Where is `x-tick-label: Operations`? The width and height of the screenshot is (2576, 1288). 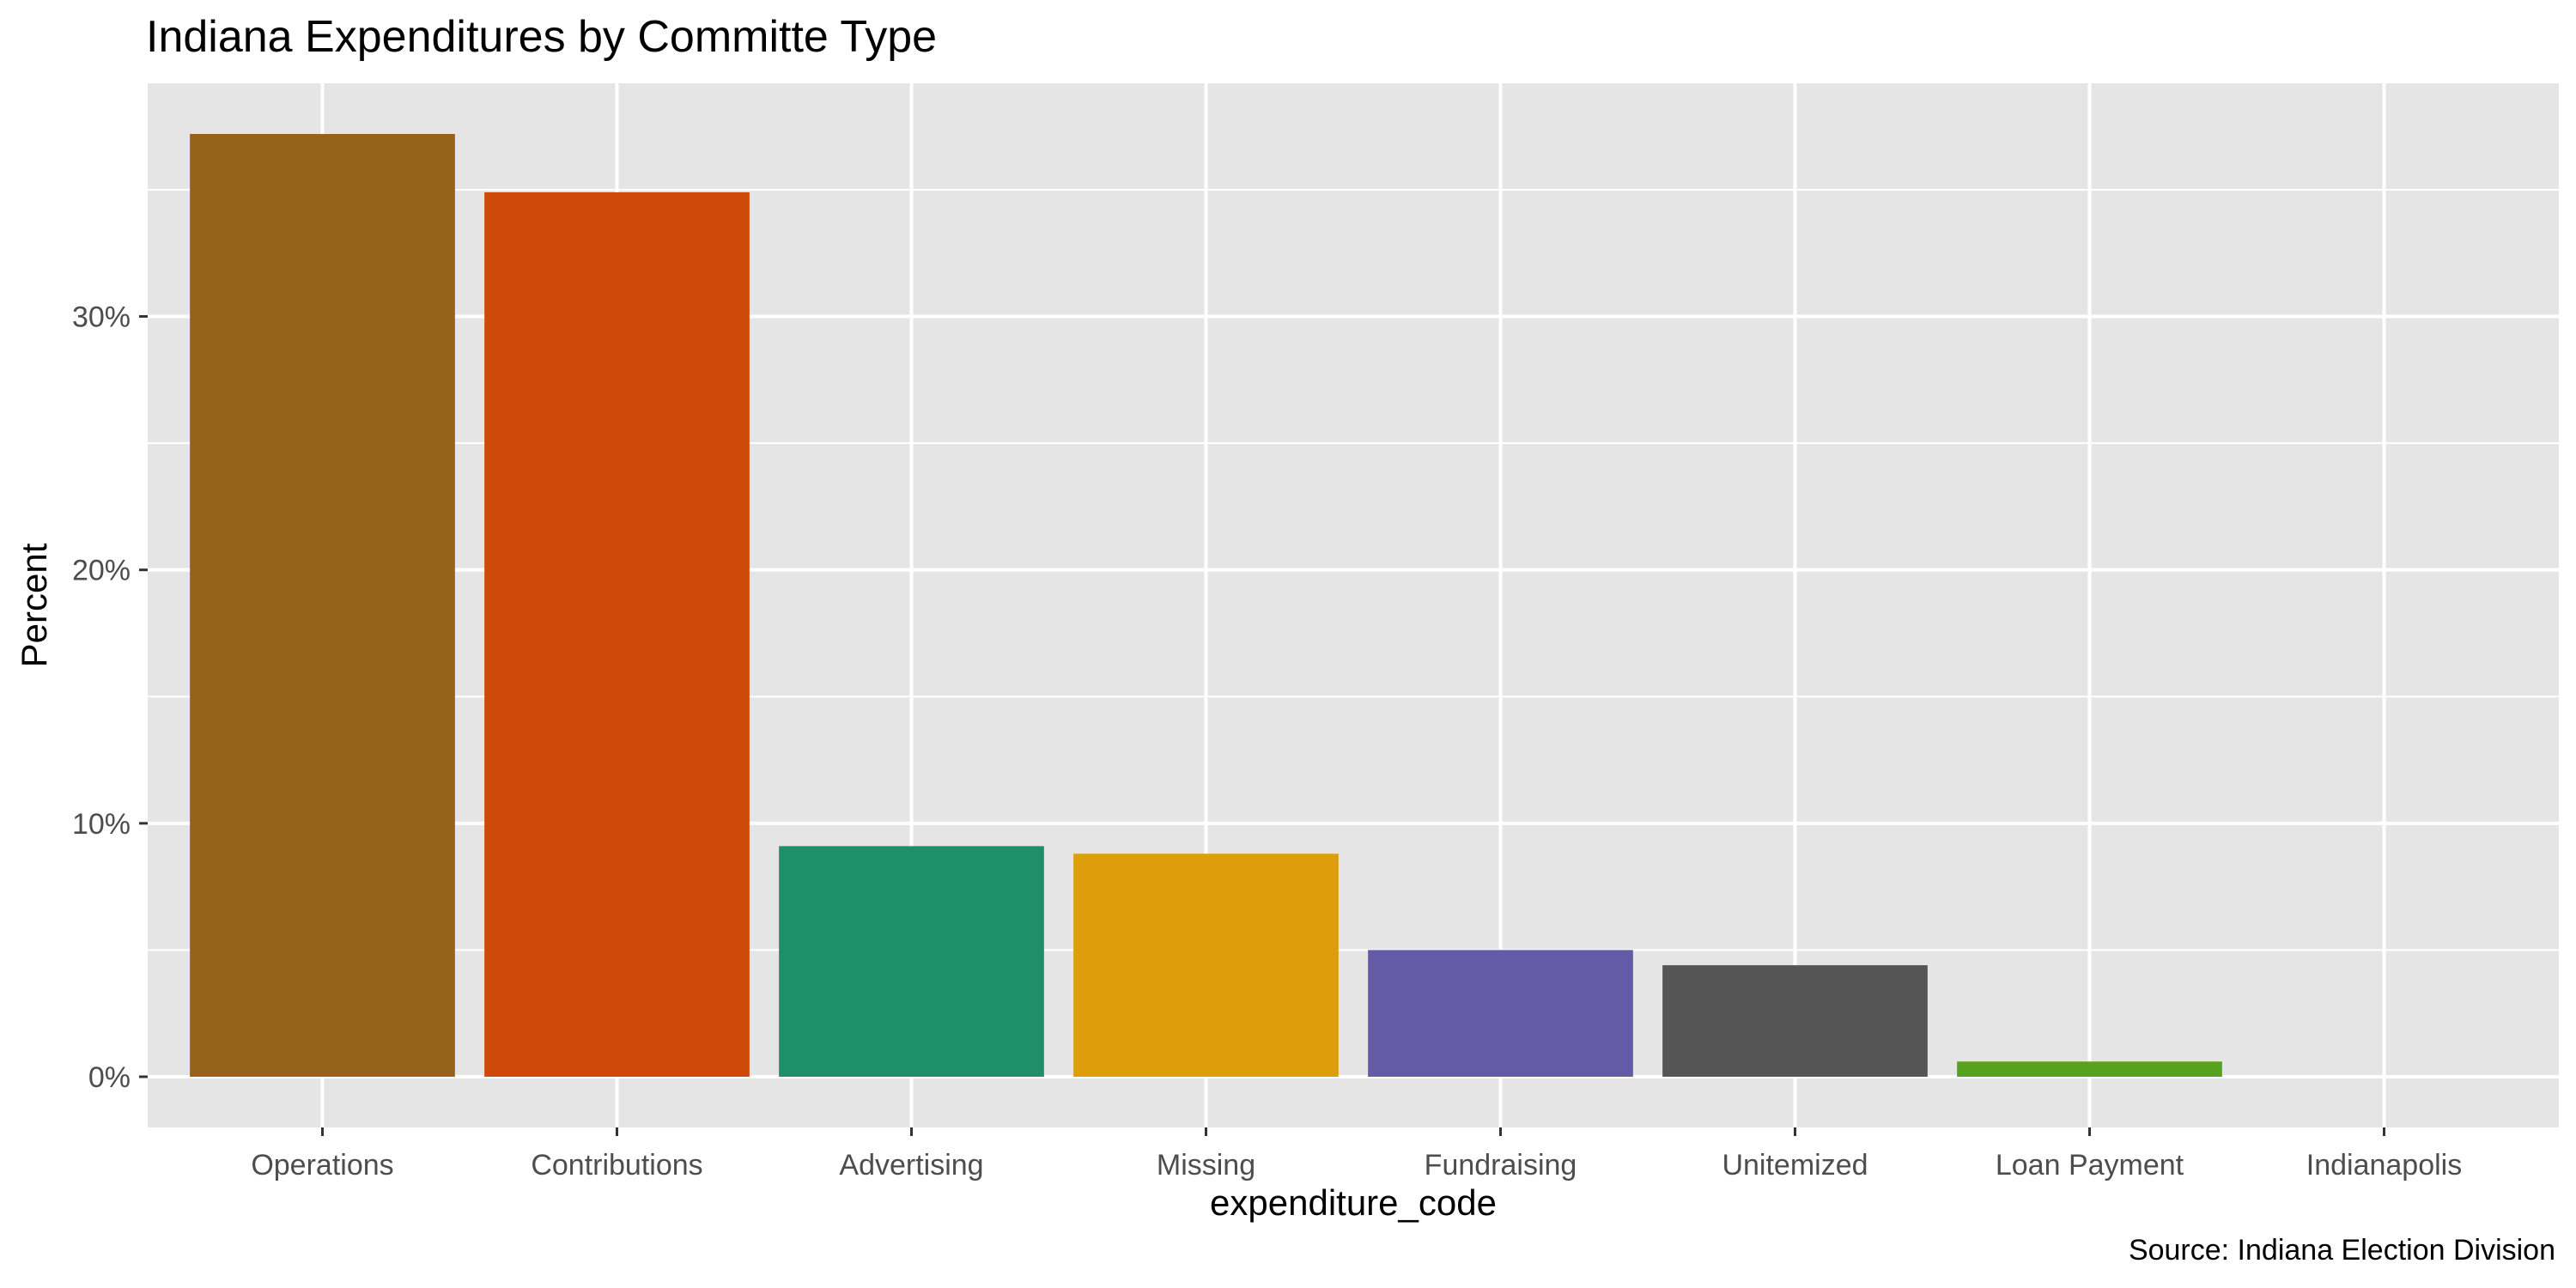 x-tick-label: Operations is located at coordinates (322, 1166).